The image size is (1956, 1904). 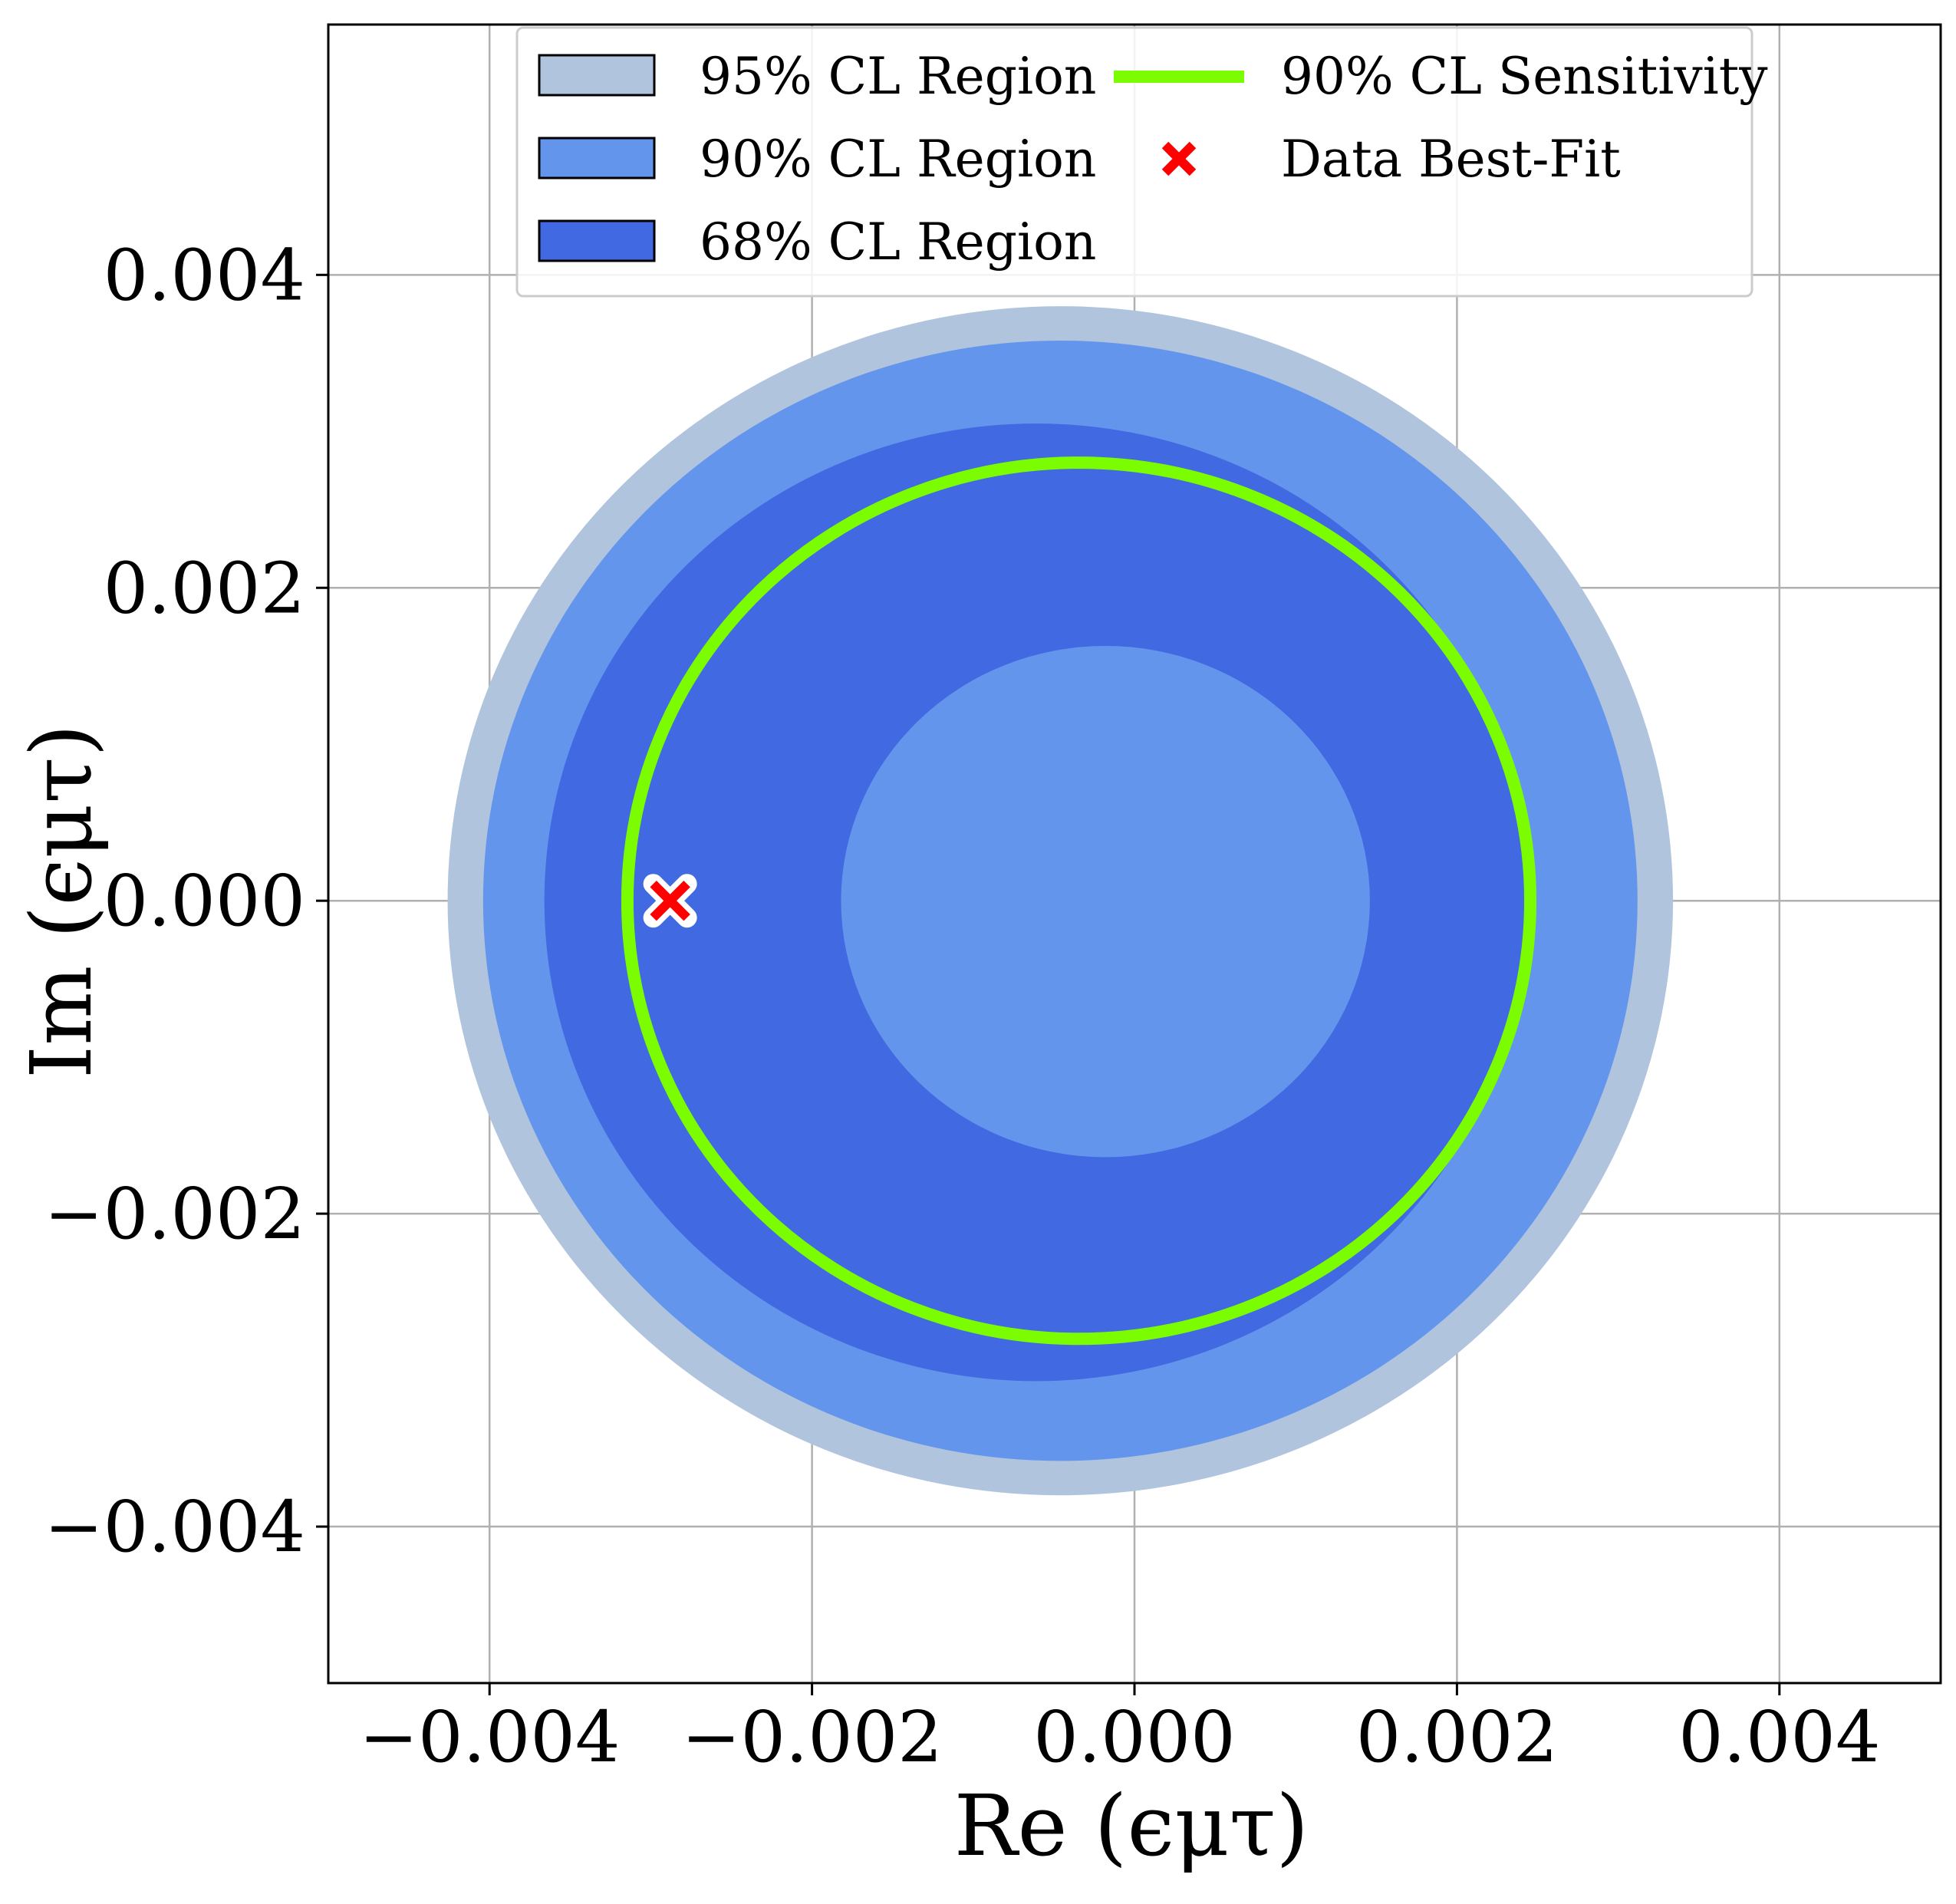 I want to click on y-tick-label-3: 0.002, so click(x=205, y=588).